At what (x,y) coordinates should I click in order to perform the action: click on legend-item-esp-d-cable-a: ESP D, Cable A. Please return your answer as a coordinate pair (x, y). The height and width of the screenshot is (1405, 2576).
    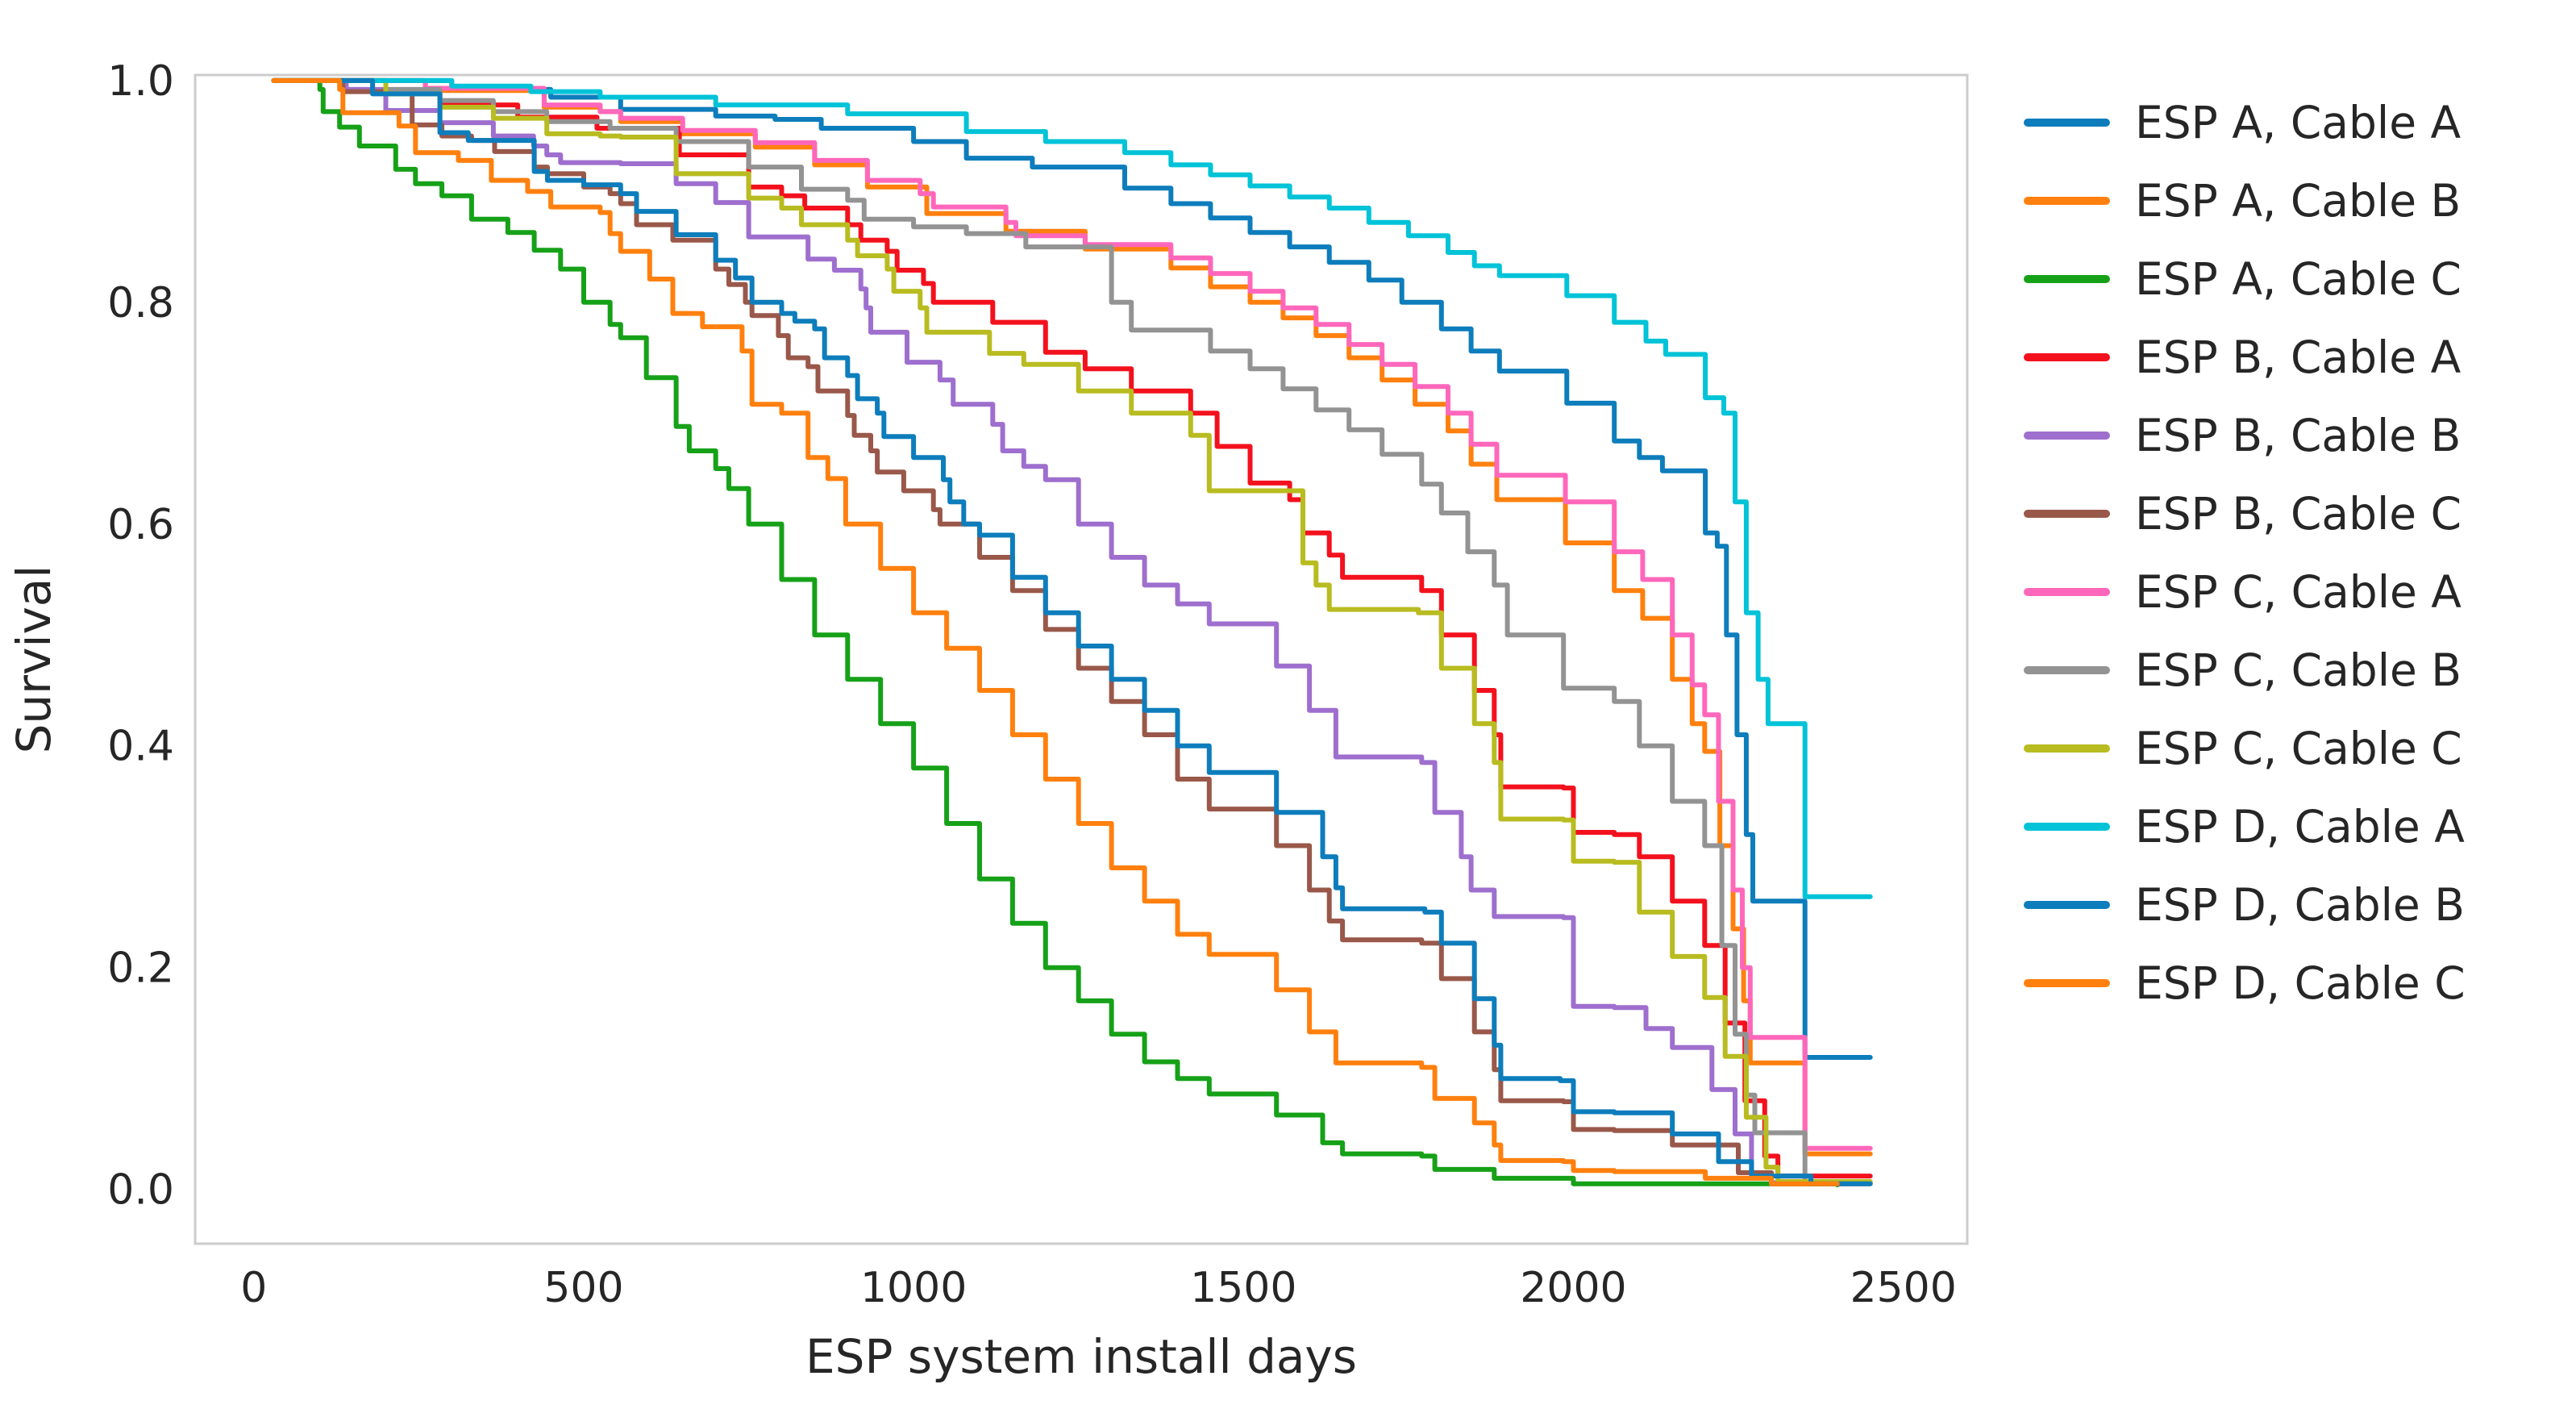
    Looking at the image, I should click on (2244, 827).